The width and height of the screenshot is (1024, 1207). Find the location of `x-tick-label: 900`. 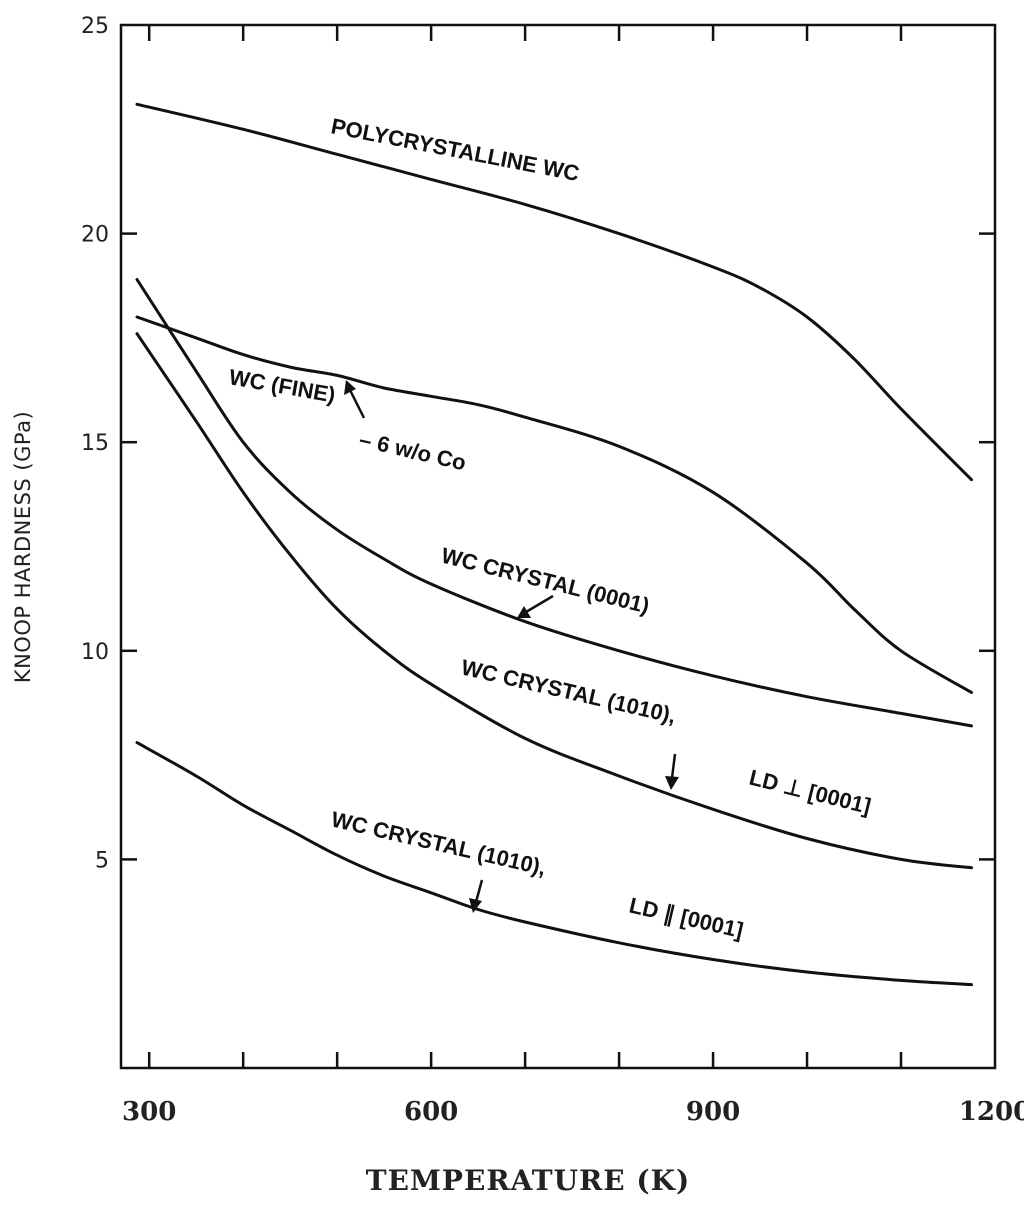

x-tick-label: 900 is located at coordinates (713, 1112).